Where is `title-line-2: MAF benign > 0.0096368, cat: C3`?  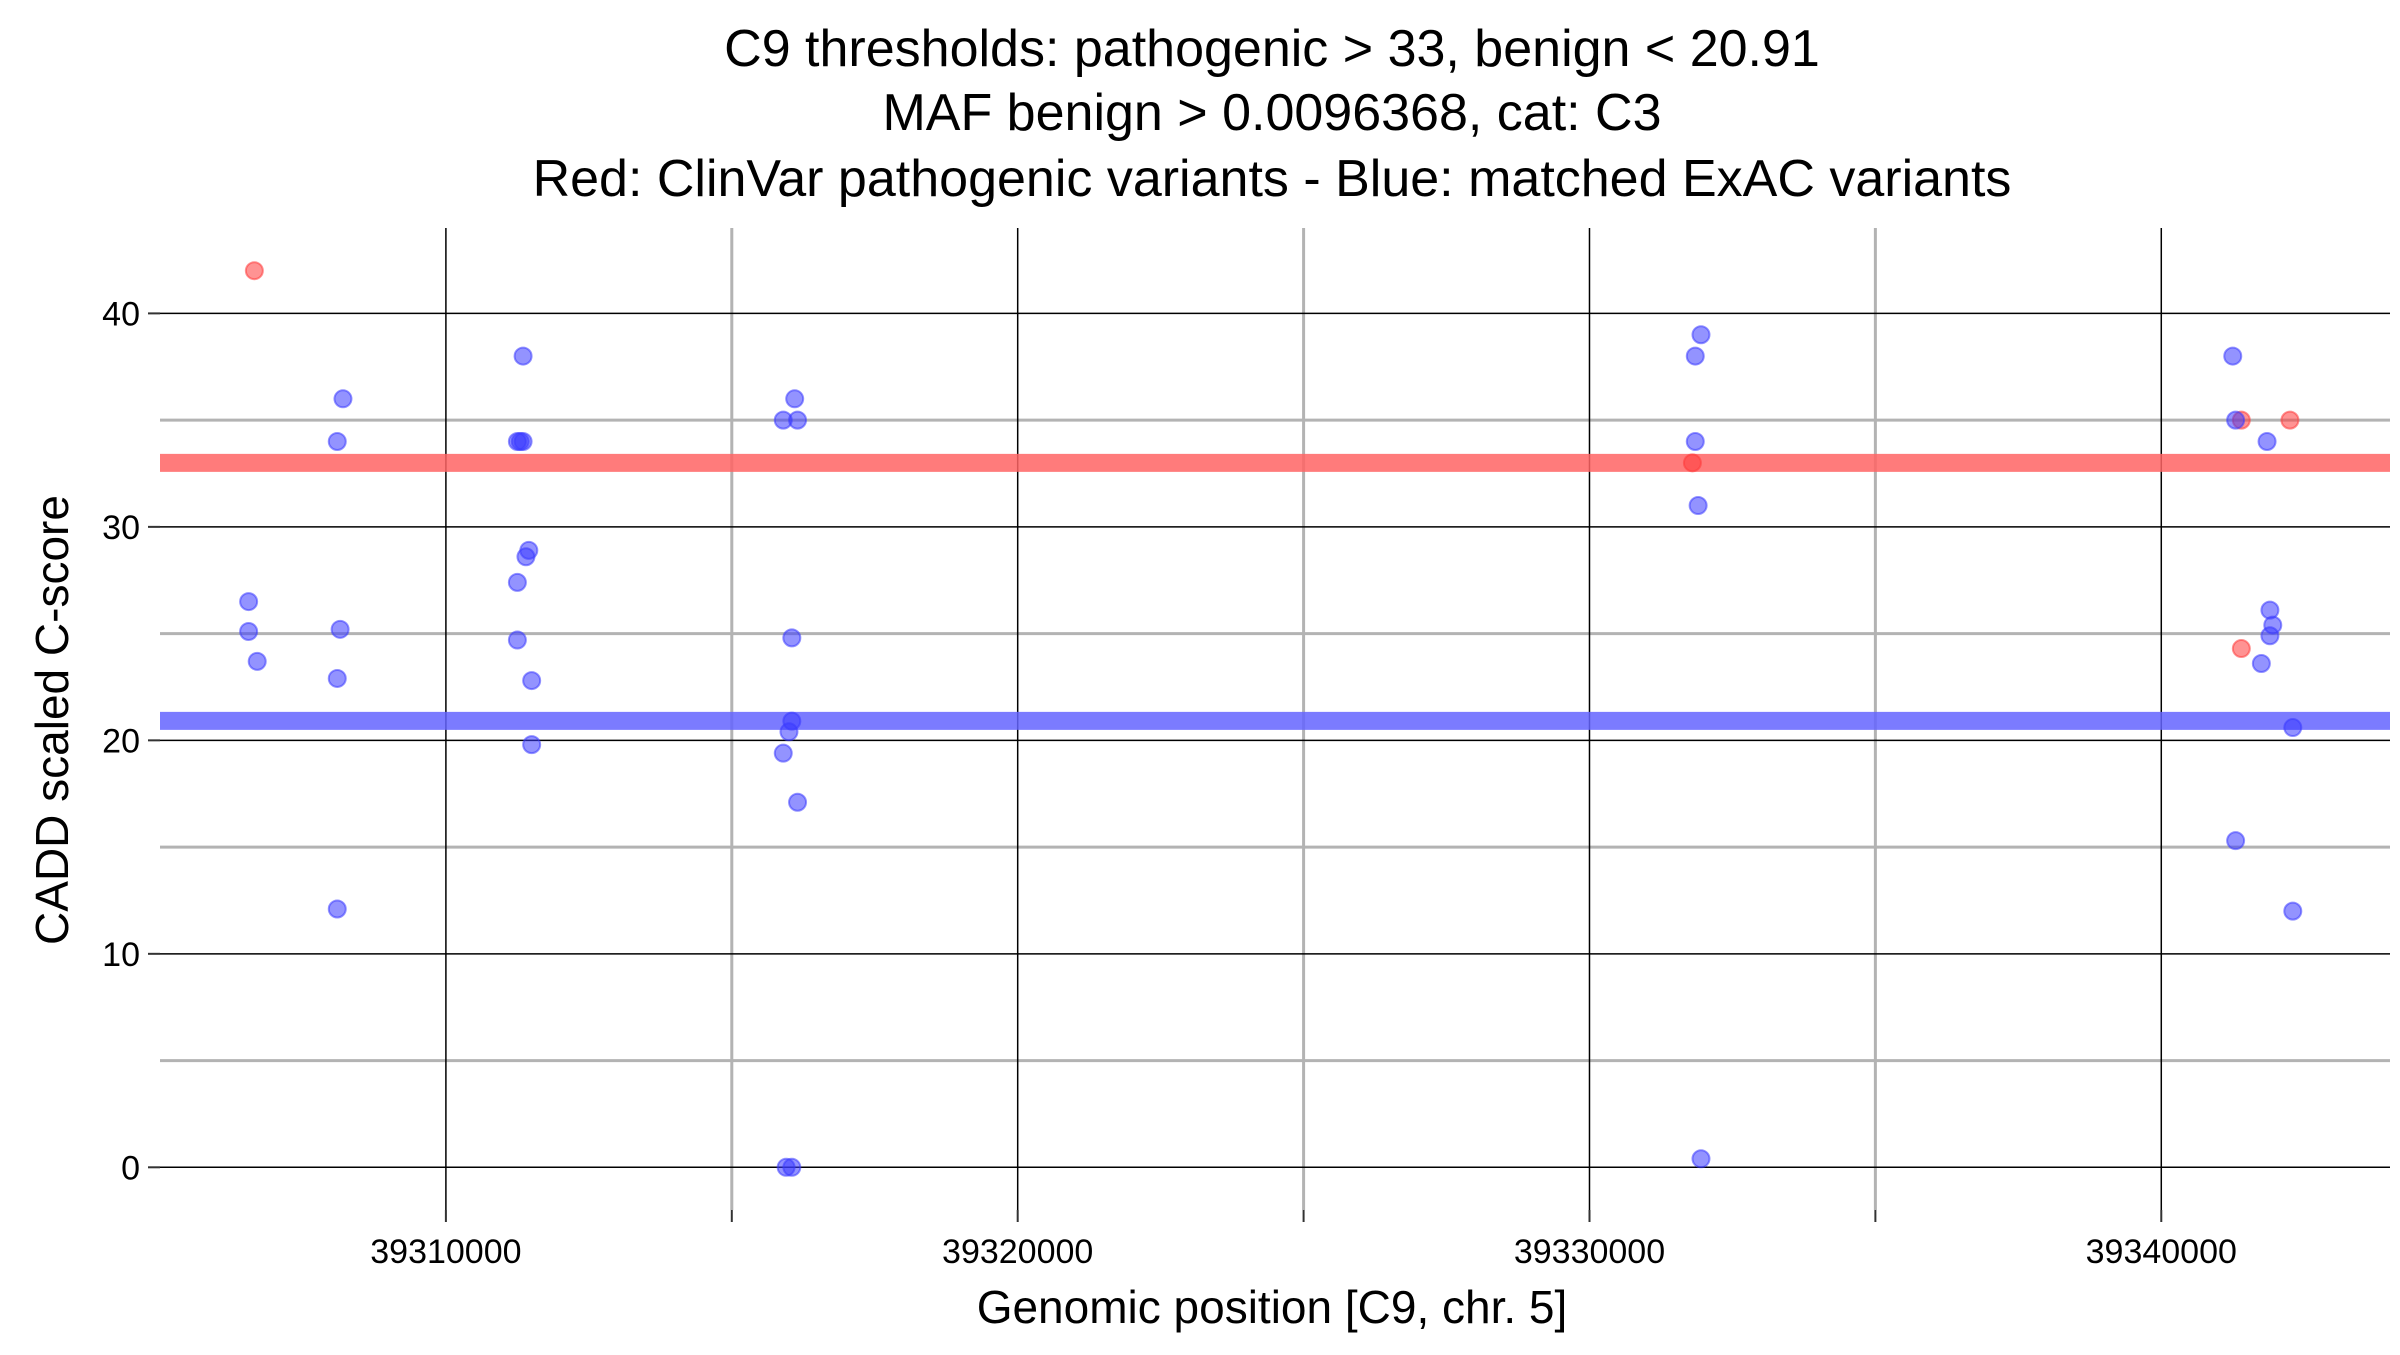
title-line-2: MAF benign > 0.0096368, cat: C3 is located at coordinates (1271, 113).